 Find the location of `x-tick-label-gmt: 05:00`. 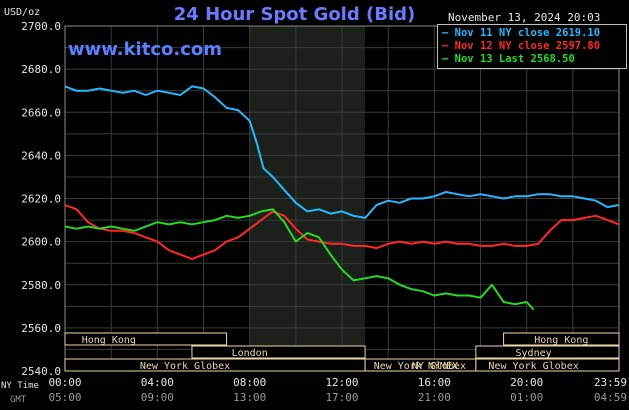

x-tick-label-gmt: 05:00 is located at coordinates (64, 397).